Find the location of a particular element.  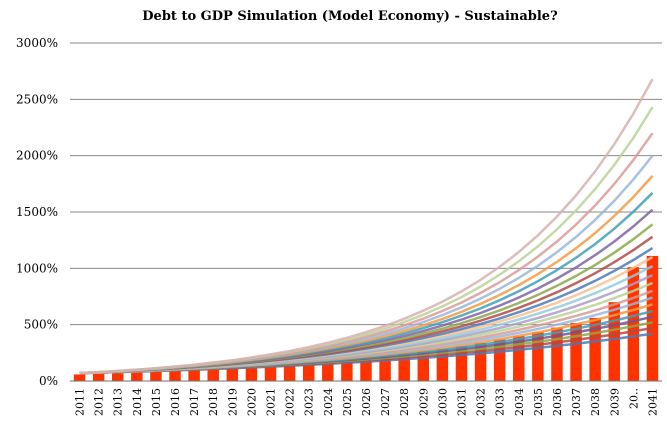

x-tick-label: 2037 is located at coordinates (576, 402).